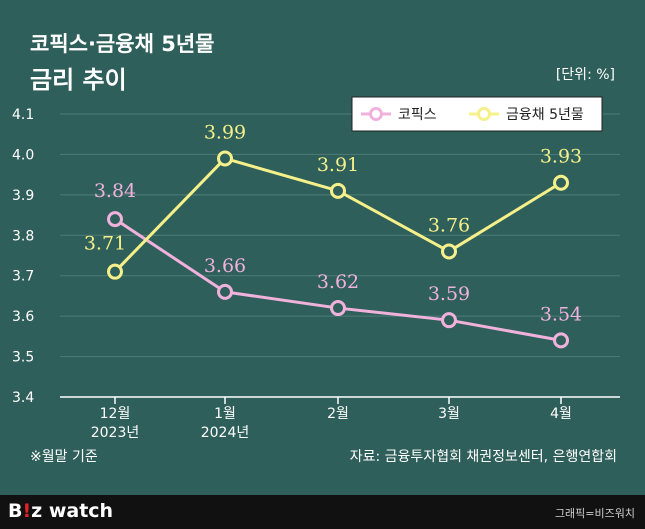 The image size is (645, 529). What do you see at coordinates (225, 423) in the screenshot?
I see `x-tick-label: 1월 2024년` at bounding box center [225, 423].